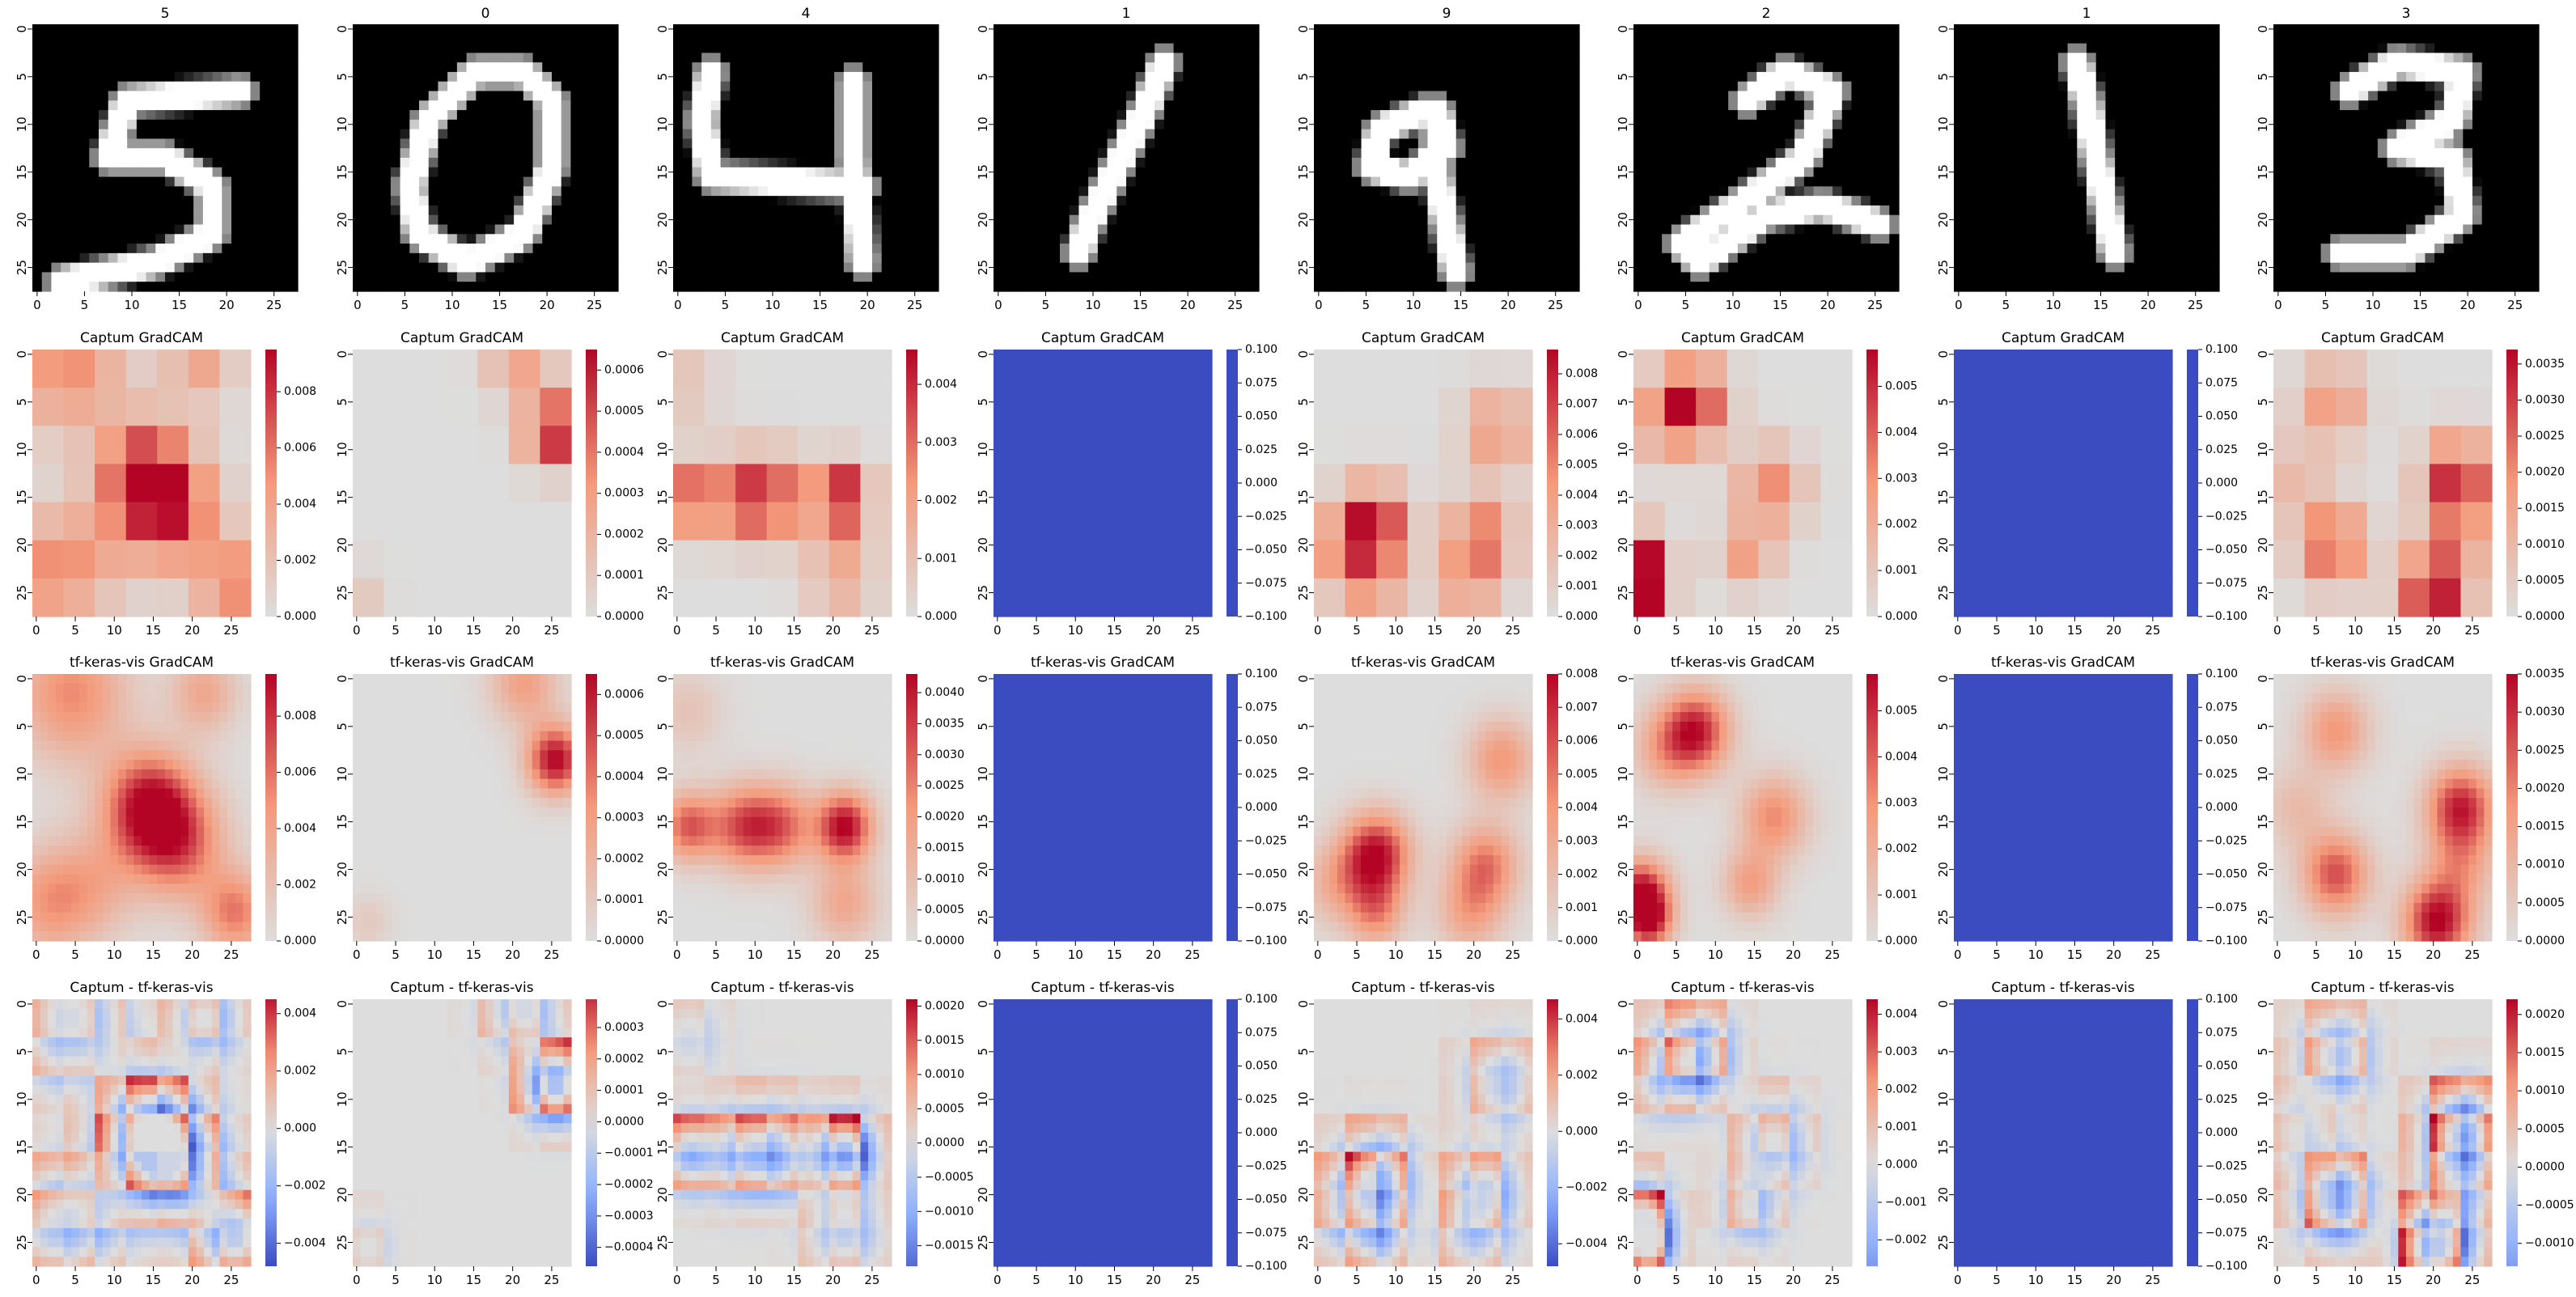 The width and height of the screenshot is (2576, 1297). I want to click on colorbar-tick-label: 0.0005, so click(2545, 1128).